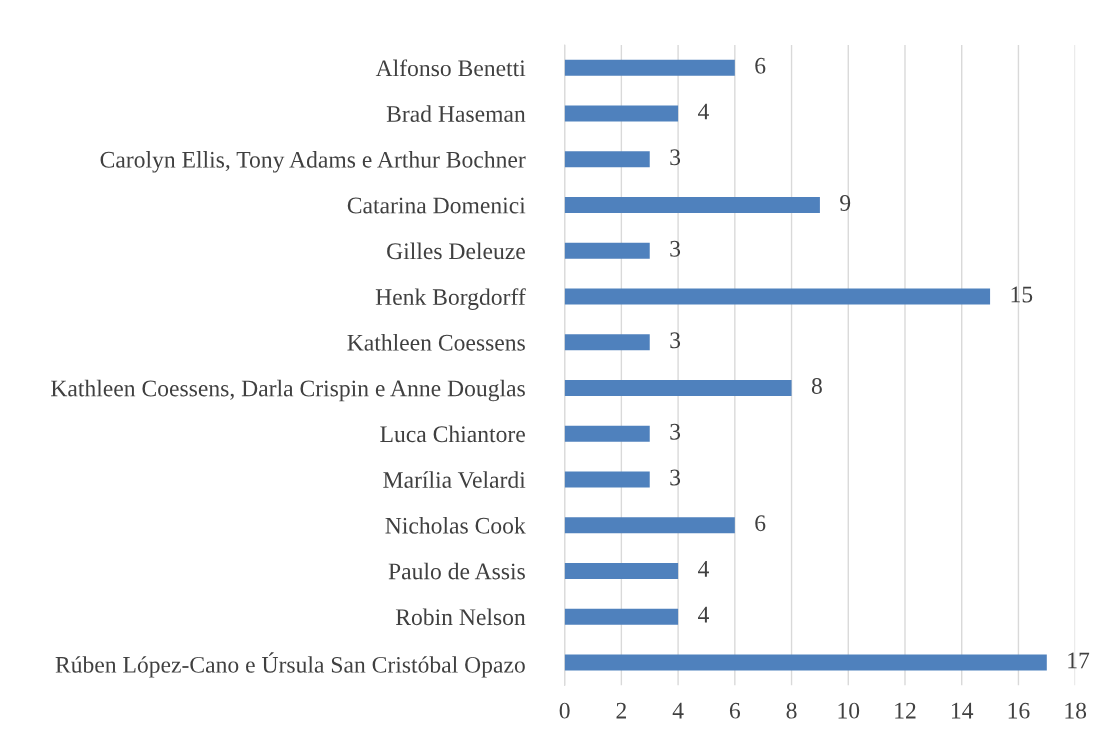  I want to click on data-label: 9, so click(845, 203).